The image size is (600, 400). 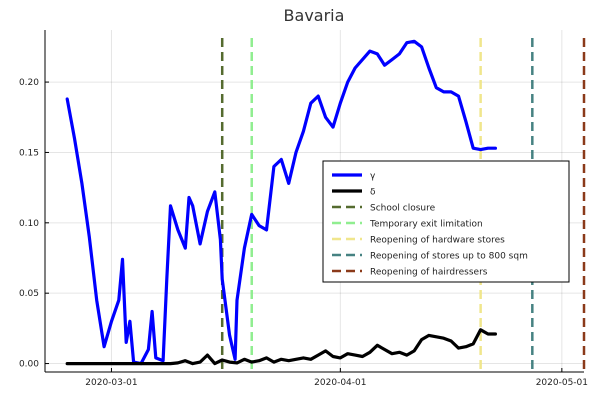 What do you see at coordinates (29, 153) in the screenshot?
I see `y-tick-label: 0.15` at bounding box center [29, 153].